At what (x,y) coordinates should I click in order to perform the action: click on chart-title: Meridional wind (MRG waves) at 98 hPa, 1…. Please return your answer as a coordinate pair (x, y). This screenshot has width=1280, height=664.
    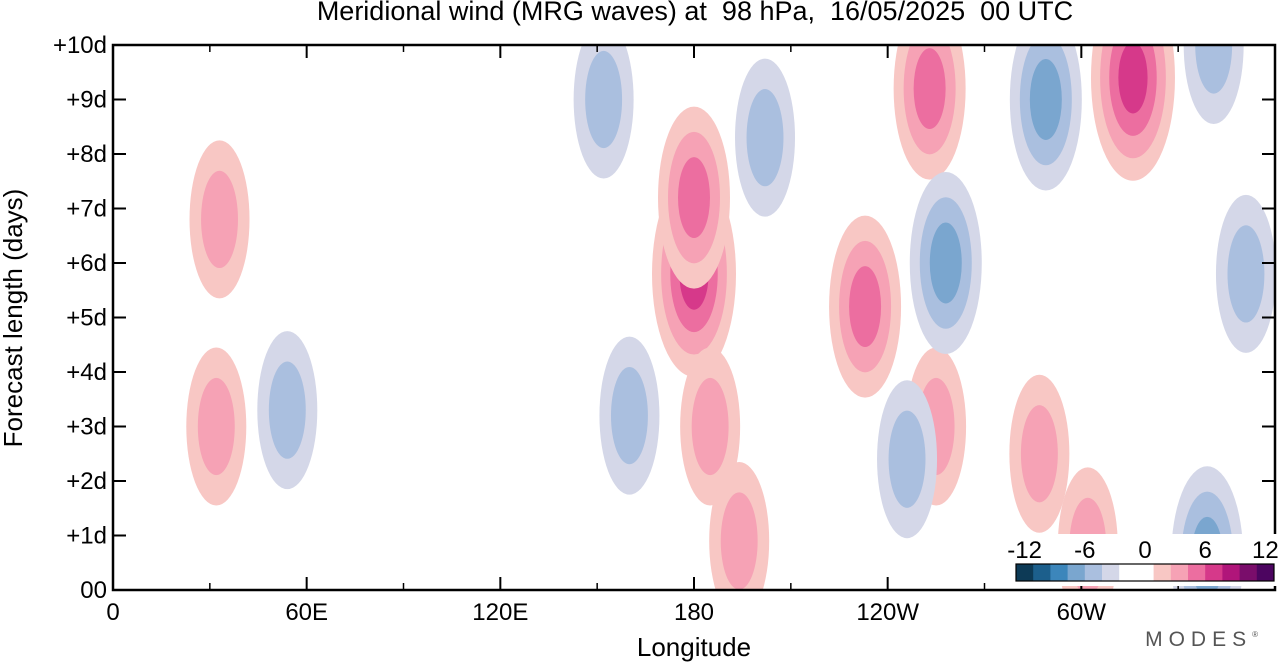
    Looking at the image, I should click on (695, 13).